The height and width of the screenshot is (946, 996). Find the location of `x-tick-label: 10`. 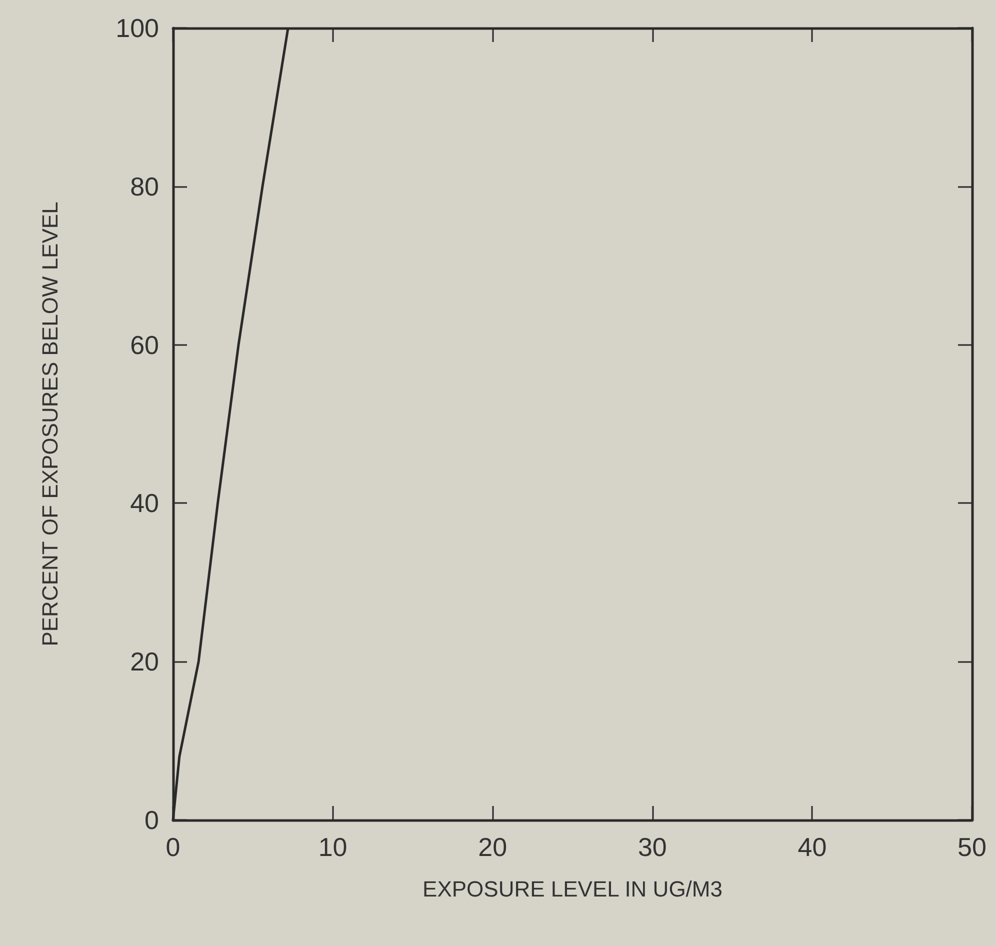

x-tick-label: 10 is located at coordinates (333, 847).